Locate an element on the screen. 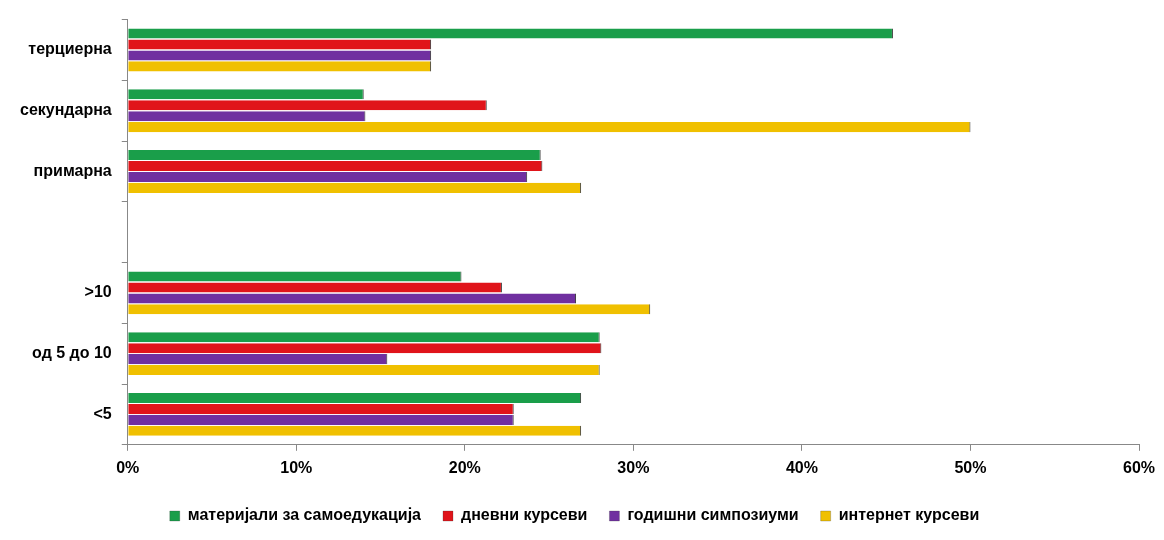 The width and height of the screenshot is (1164, 540). x-tick-label: 40% is located at coordinates (801, 467).